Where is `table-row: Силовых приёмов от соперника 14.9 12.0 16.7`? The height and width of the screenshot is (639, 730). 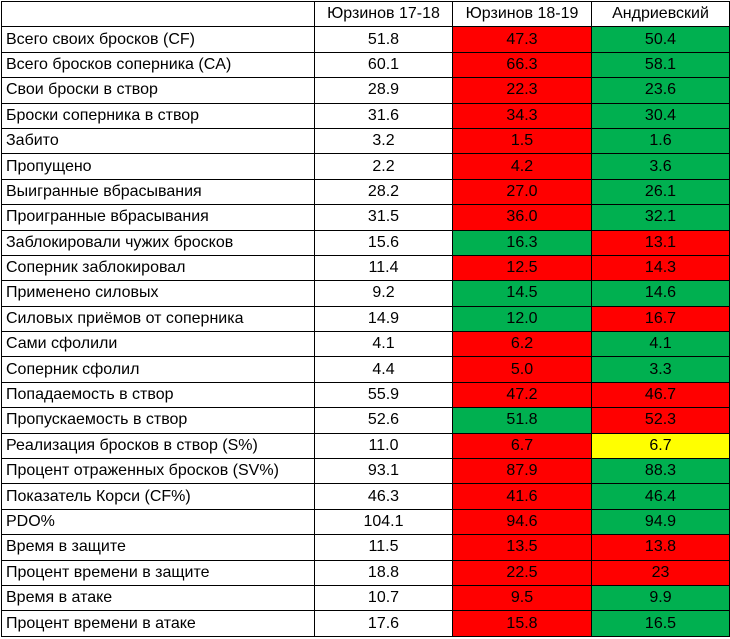
table-row: Силовых приёмов от соперника 14.9 12.0 16.7 is located at coordinates (365, 319).